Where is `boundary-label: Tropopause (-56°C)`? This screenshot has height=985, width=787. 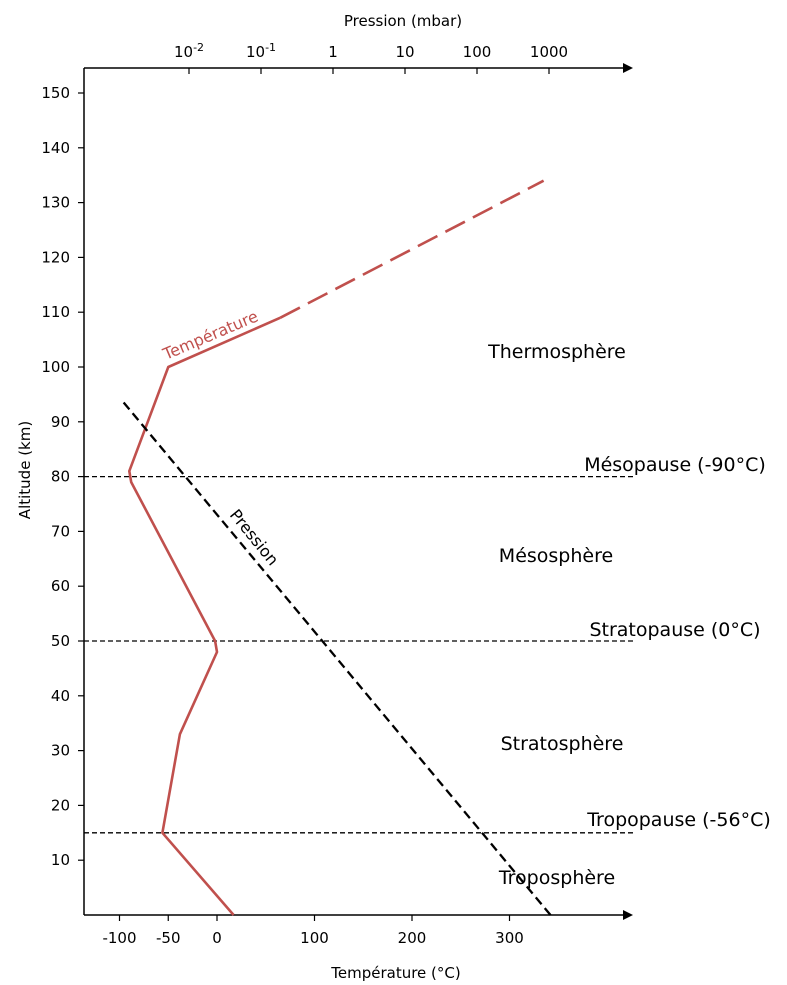 boundary-label: Tropopause (-56°C) is located at coordinates (678, 820).